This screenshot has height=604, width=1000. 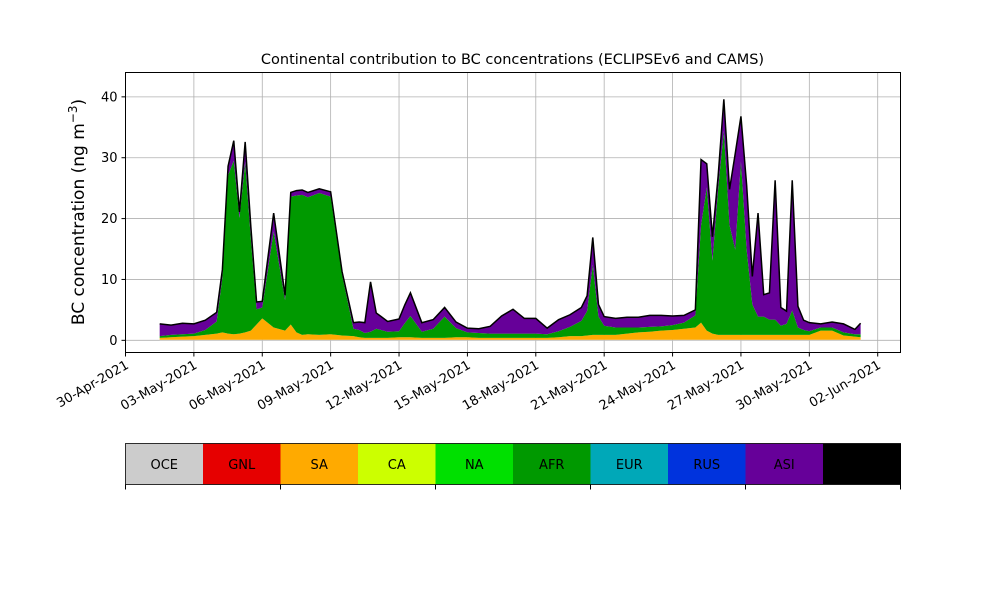 What do you see at coordinates (706, 386) in the screenshot?
I see `x-tick-label: 27-May-2021` at bounding box center [706, 386].